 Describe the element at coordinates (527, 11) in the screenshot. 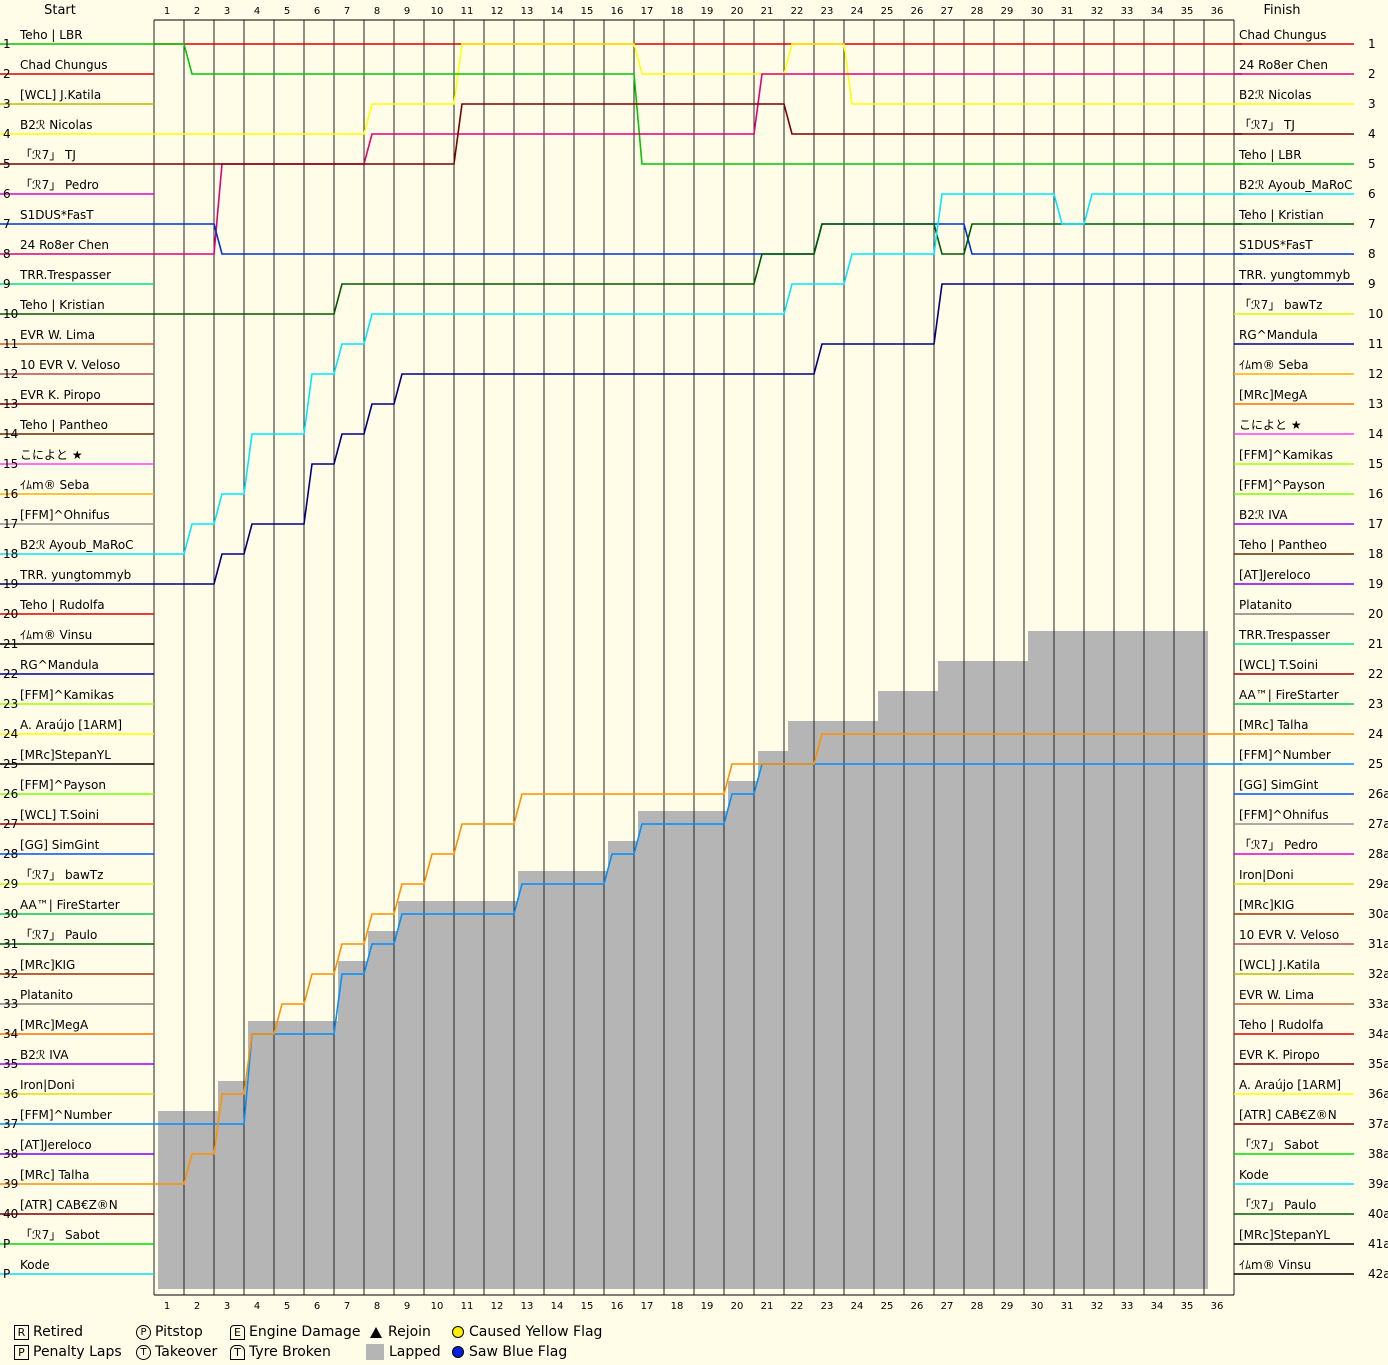

I see `lap-number-top: 13` at that location.